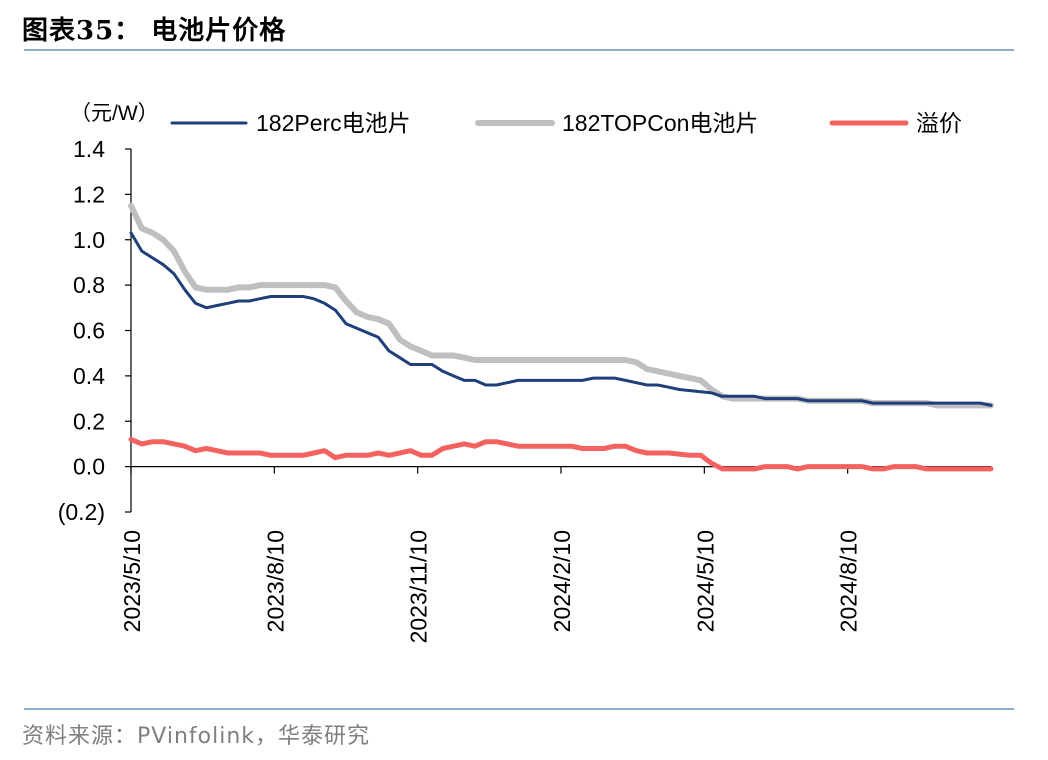 The image size is (1048, 760). I want to click on x-tick-label: 2024/2/10, so click(562, 581).